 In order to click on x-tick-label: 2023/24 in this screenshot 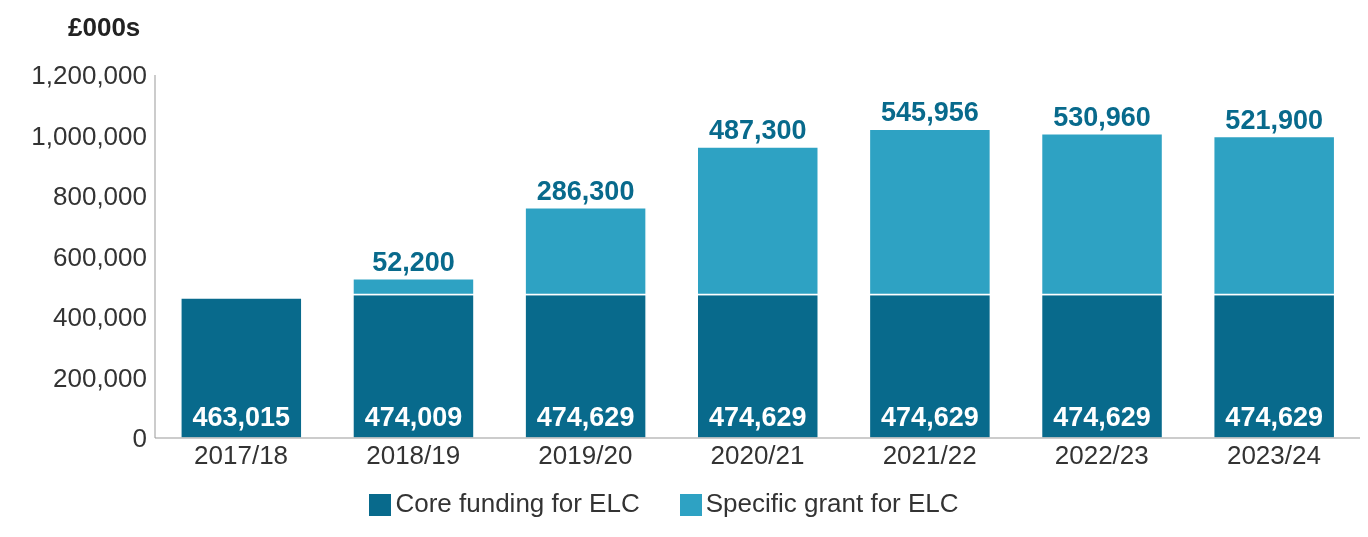, I will do `click(1273, 455)`.